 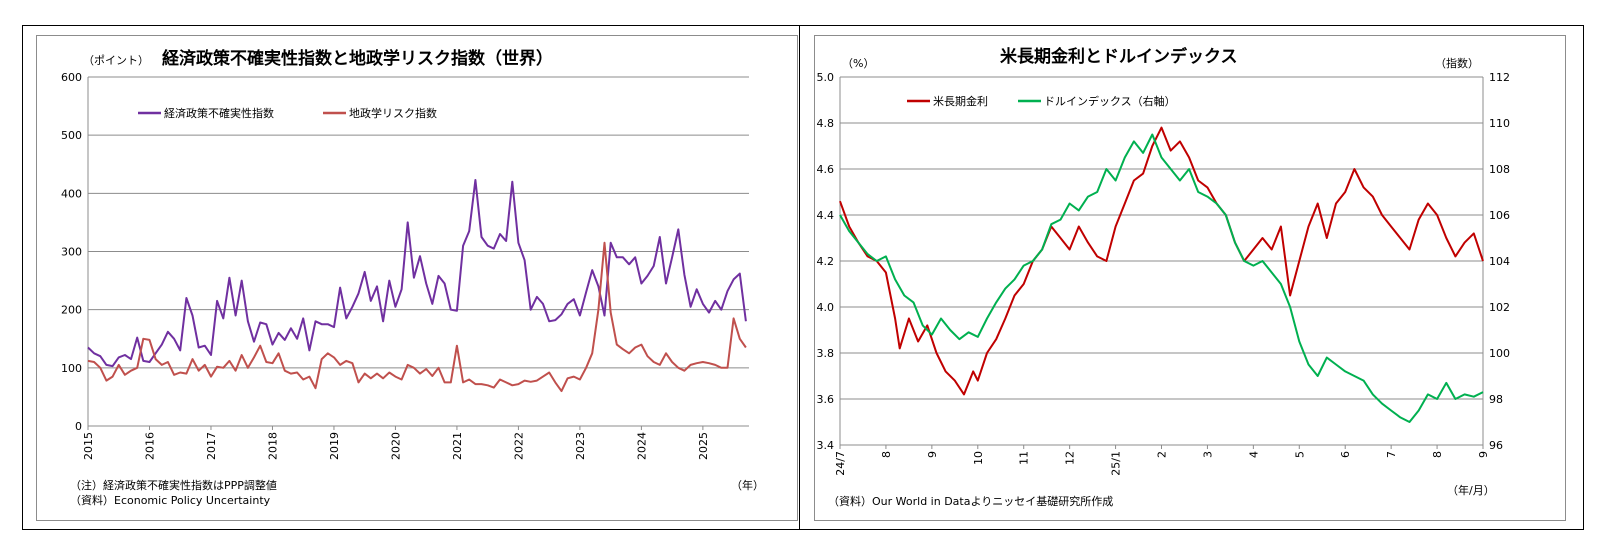 What do you see at coordinates (826, 399) in the screenshot?
I see `y-tick-label: 3.6` at bounding box center [826, 399].